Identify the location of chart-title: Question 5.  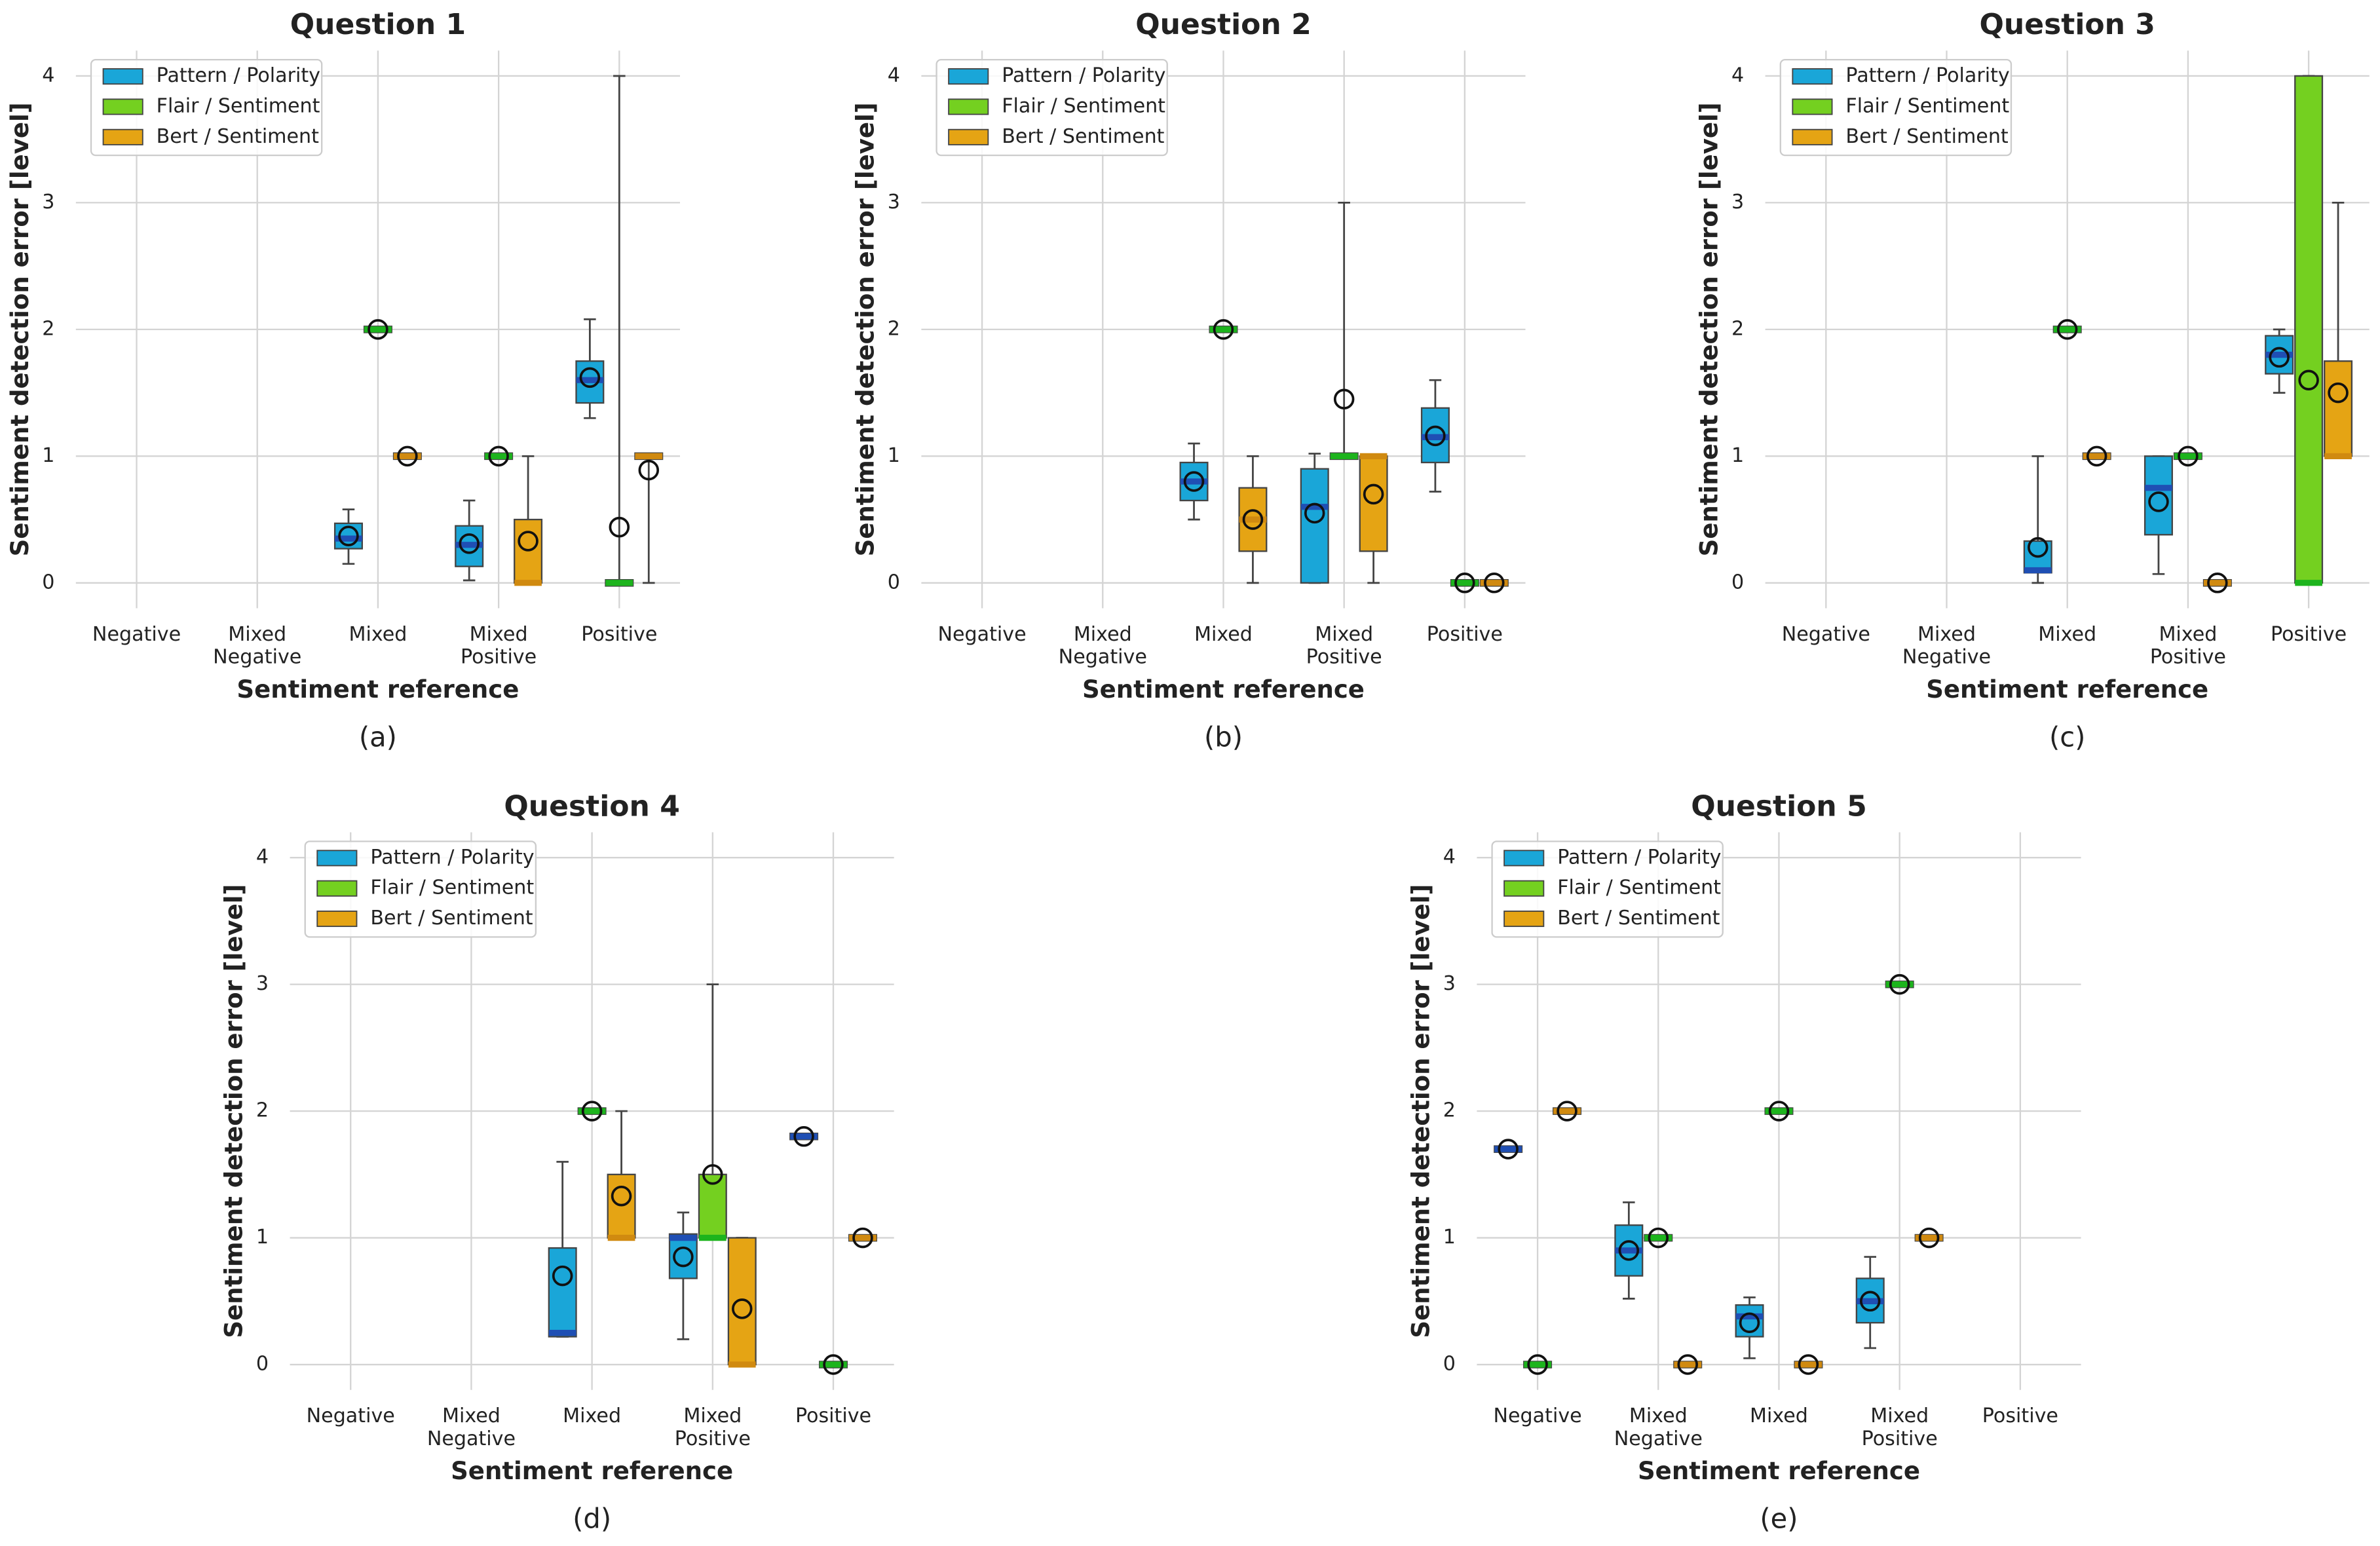
(1778, 806).